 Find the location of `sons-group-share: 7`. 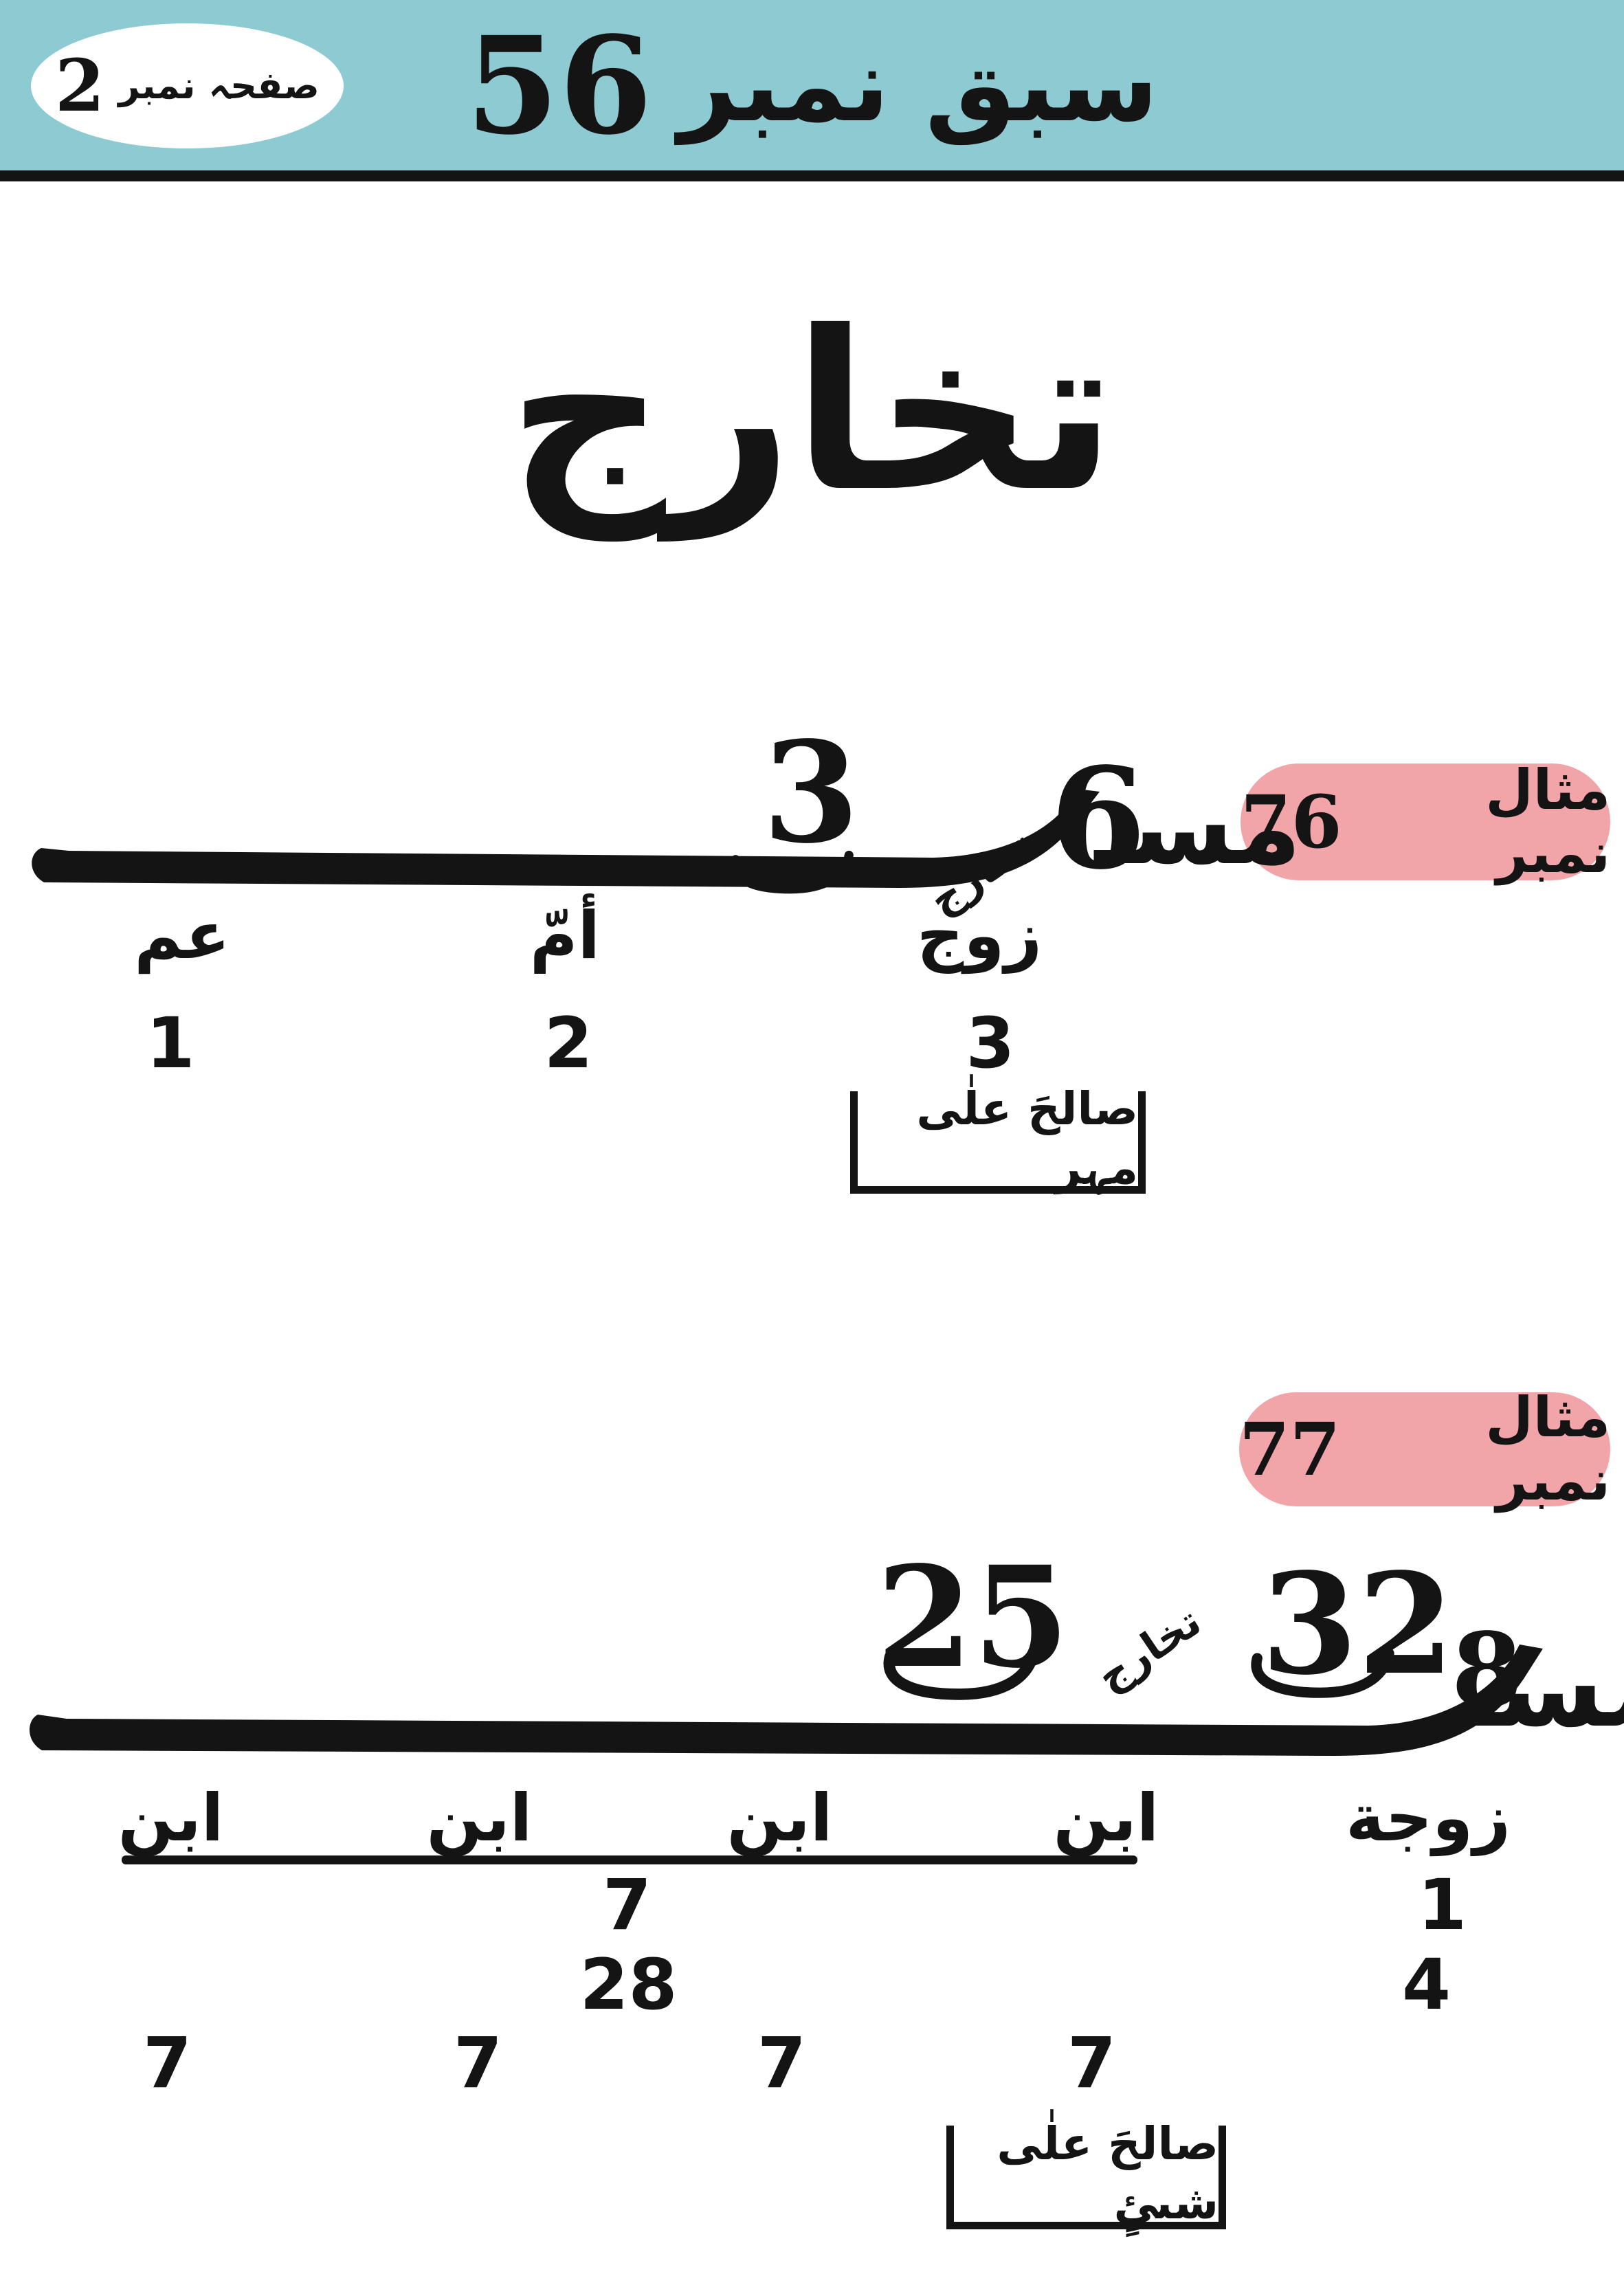

sons-group-share: 7 is located at coordinates (627, 1905).